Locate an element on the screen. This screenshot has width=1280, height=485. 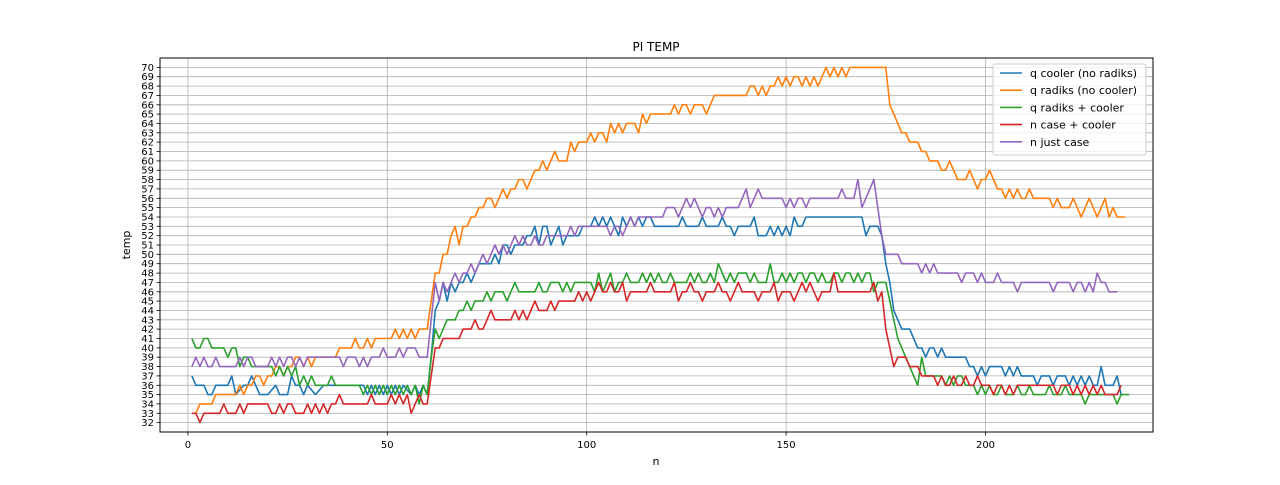
y-tick-label: 54 is located at coordinates (147, 218).